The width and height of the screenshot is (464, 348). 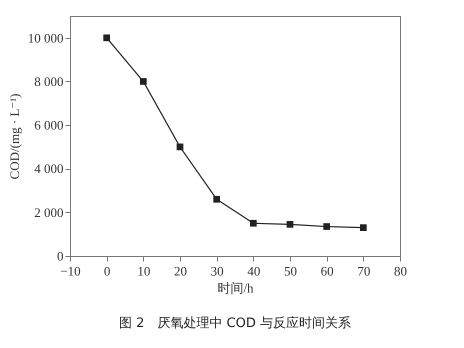 I want to click on y-tick-label: 6 000, so click(x=49, y=125).